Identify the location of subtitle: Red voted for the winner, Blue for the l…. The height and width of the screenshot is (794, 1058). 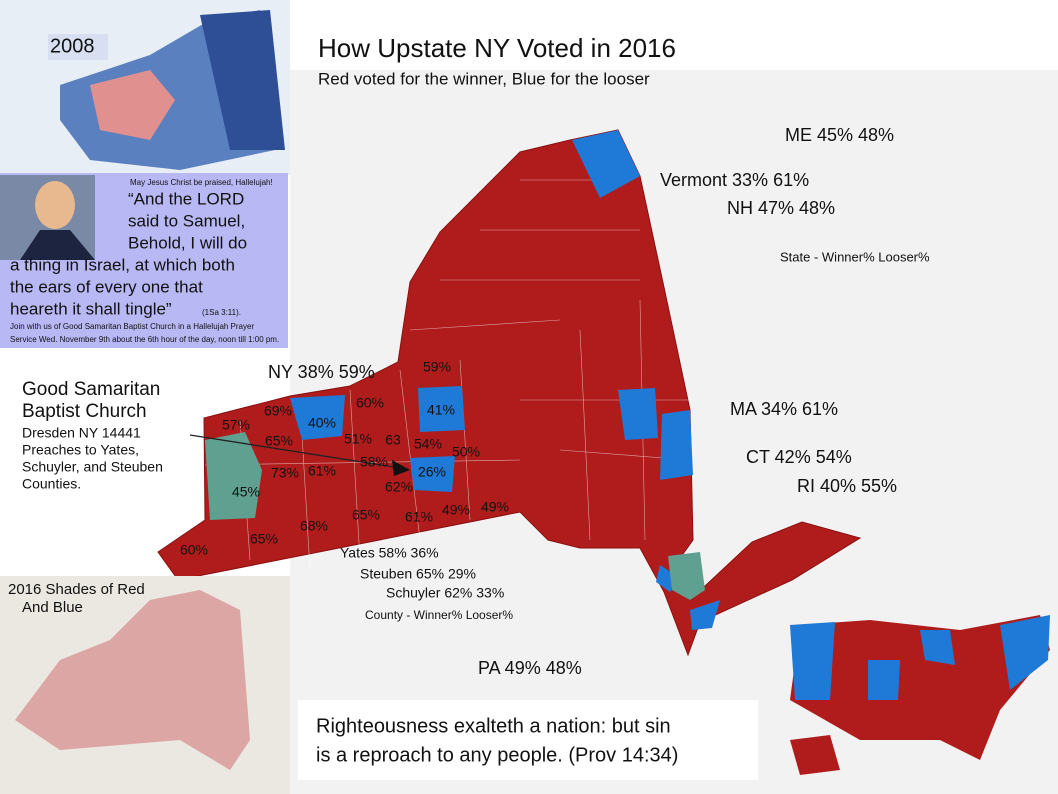
(484, 78).